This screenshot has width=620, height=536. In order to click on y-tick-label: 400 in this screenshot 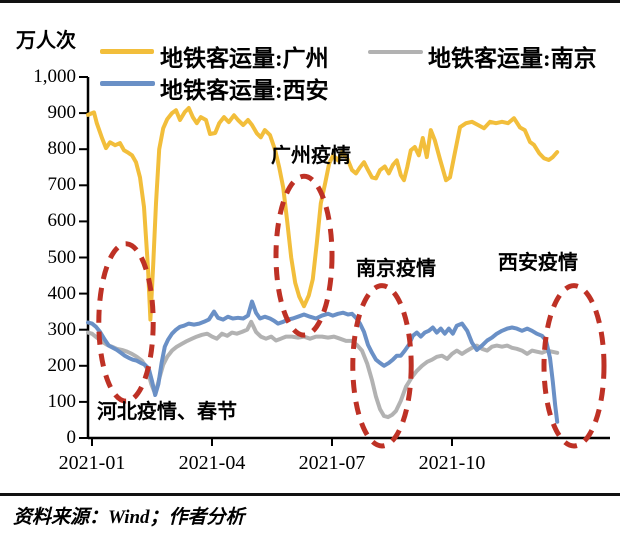, I will do `click(62, 293)`.